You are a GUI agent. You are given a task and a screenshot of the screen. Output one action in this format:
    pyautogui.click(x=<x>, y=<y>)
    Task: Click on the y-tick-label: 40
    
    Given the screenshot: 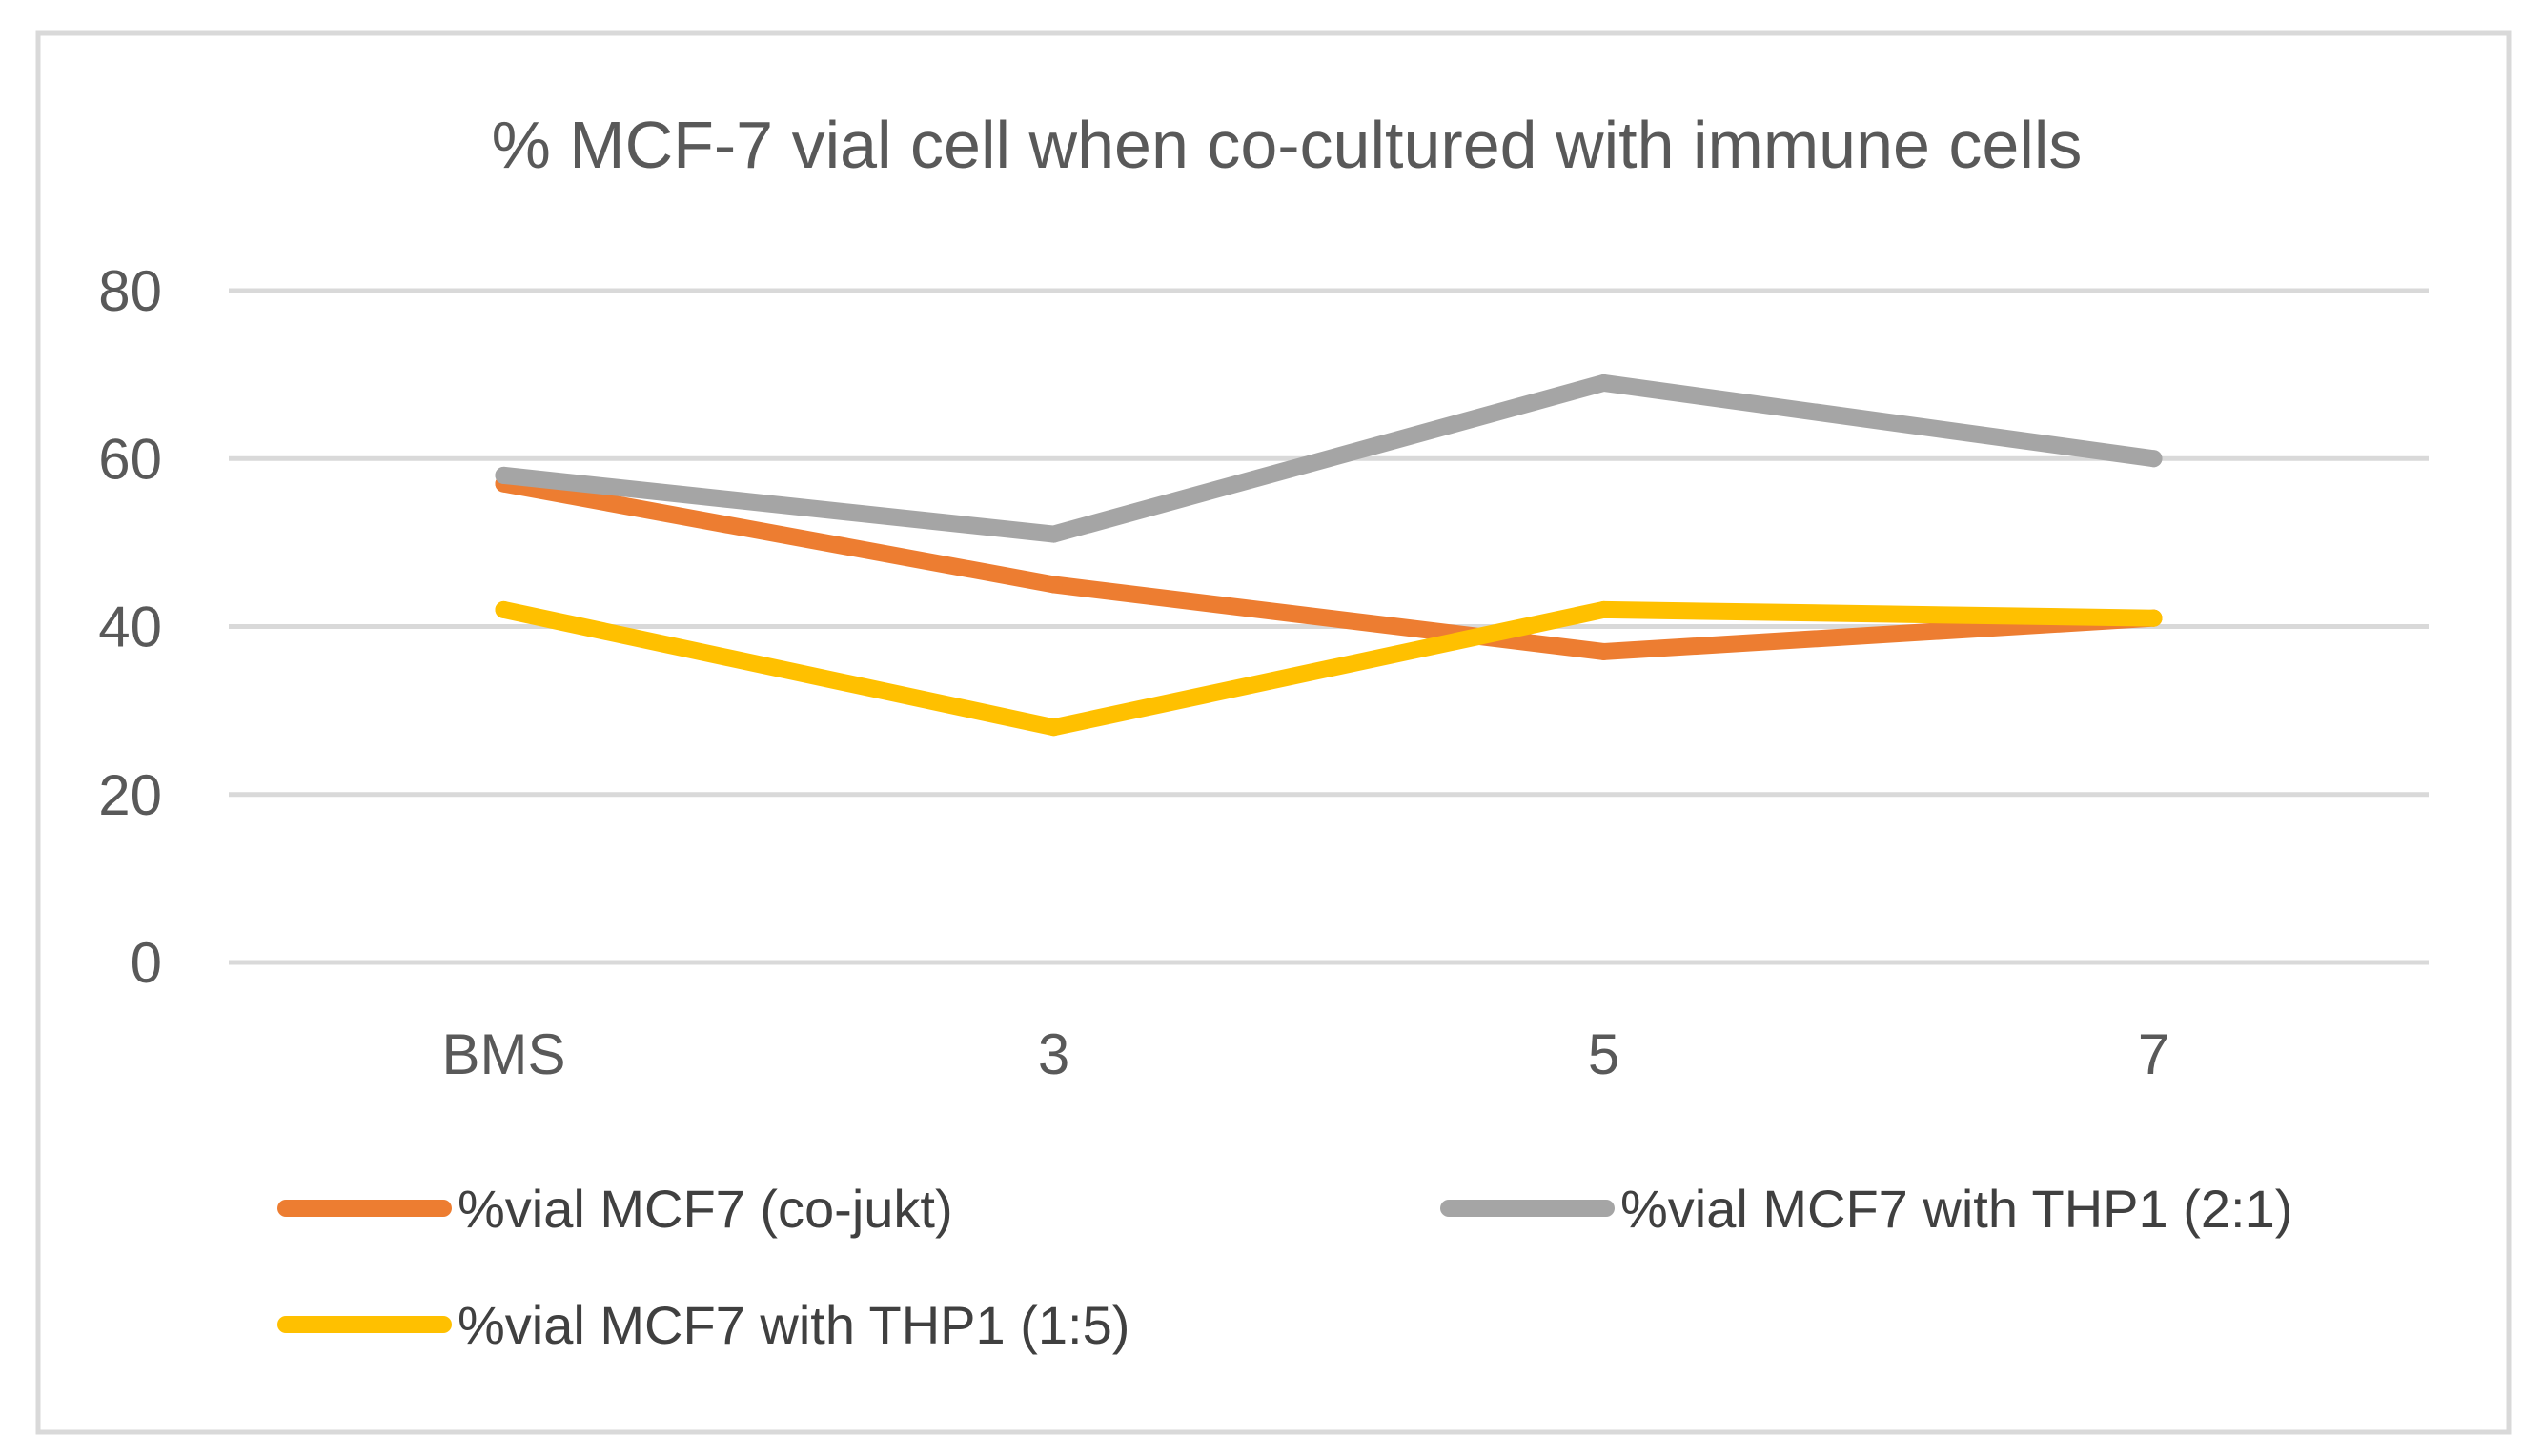 What is the action you would take?
    pyautogui.click(x=130, y=627)
    